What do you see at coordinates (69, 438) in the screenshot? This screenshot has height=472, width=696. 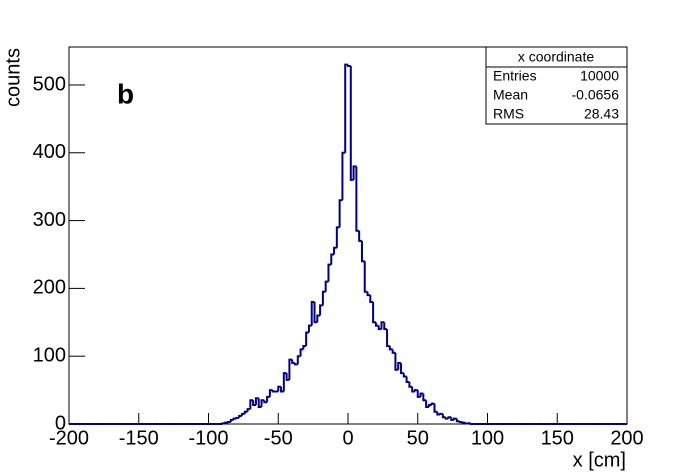 I see `x-tick-label: -200` at bounding box center [69, 438].